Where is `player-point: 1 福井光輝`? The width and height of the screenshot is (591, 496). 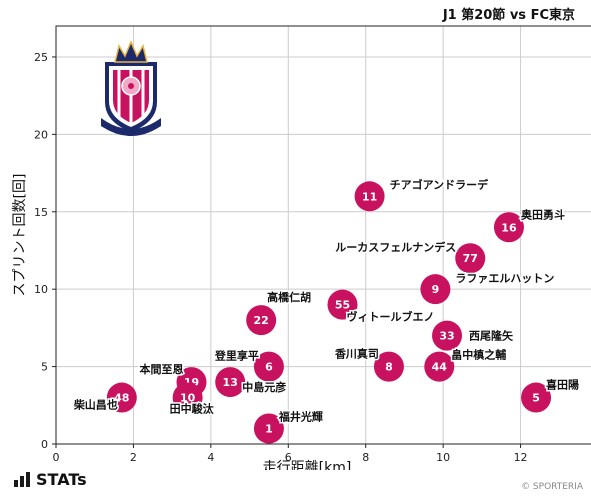 player-point: 1 福井光輝 is located at coordinates (288, 426).